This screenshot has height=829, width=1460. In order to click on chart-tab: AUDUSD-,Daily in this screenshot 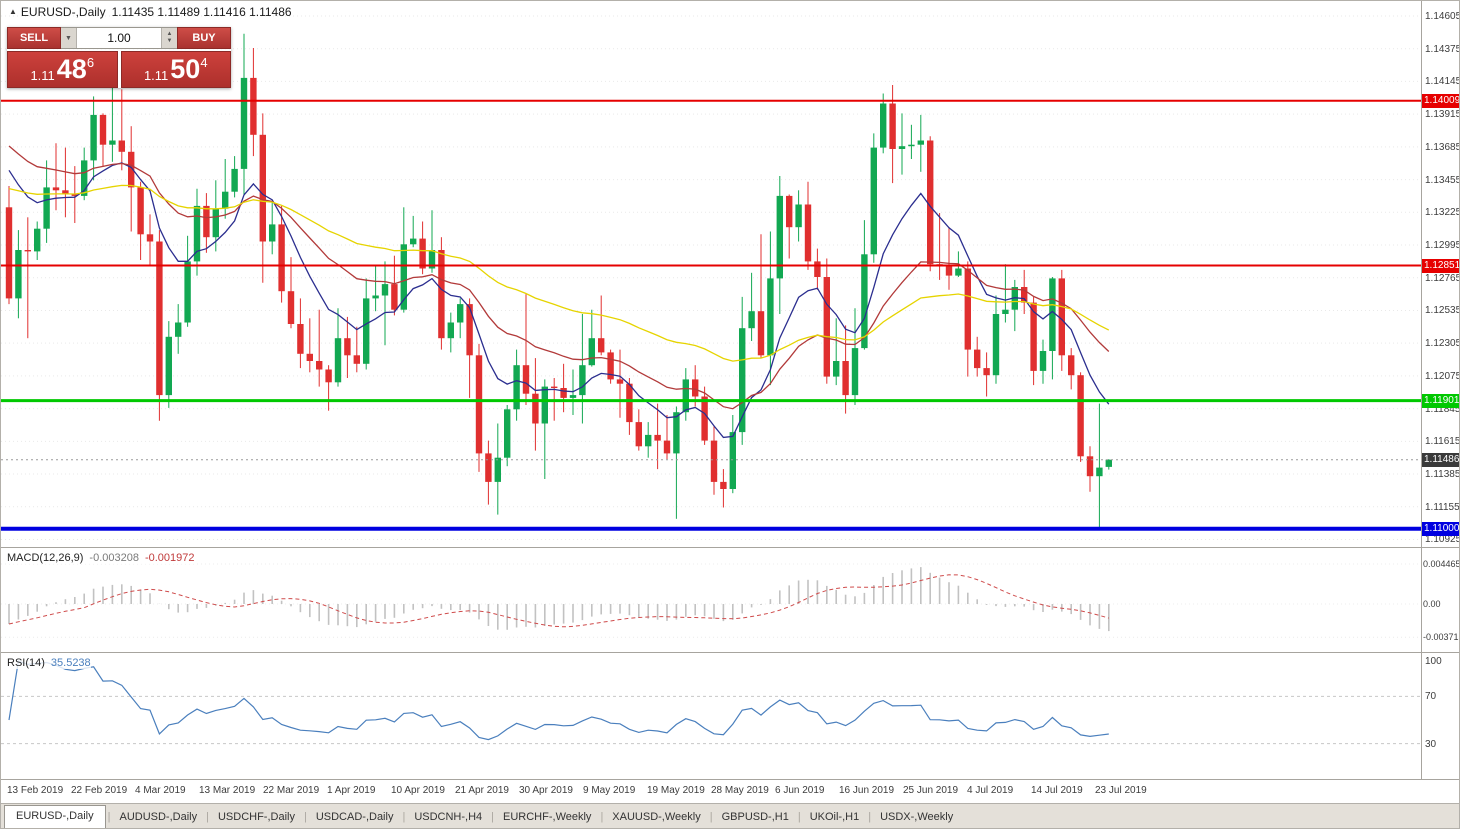, I will do `click(158, 816)`.